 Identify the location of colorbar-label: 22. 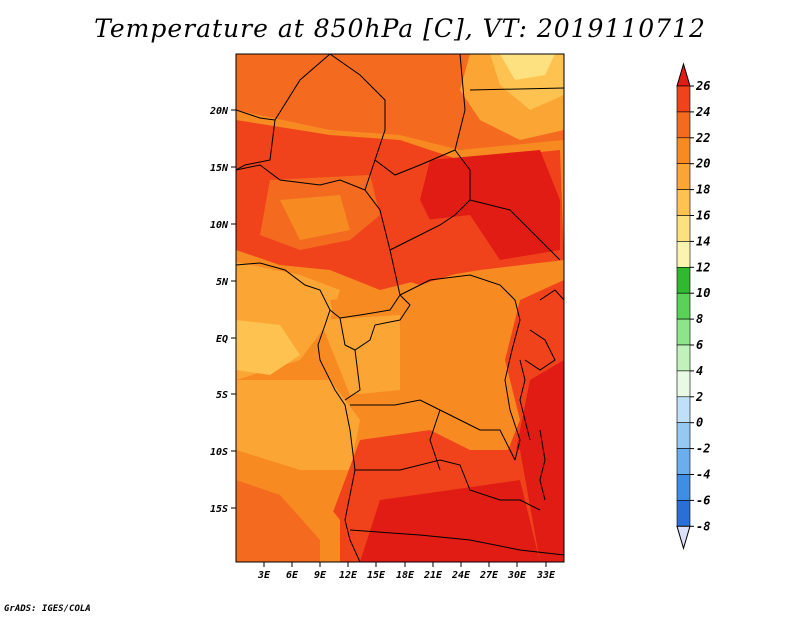
(702, 138).